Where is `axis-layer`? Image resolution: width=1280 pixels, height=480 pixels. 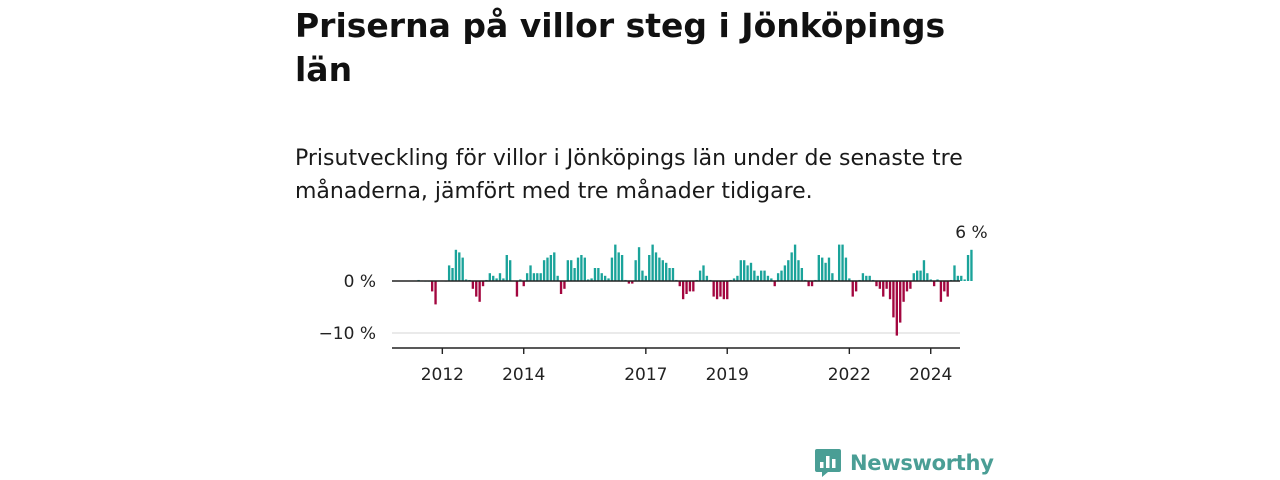
axis-layer is located at coordinates (676, 317).